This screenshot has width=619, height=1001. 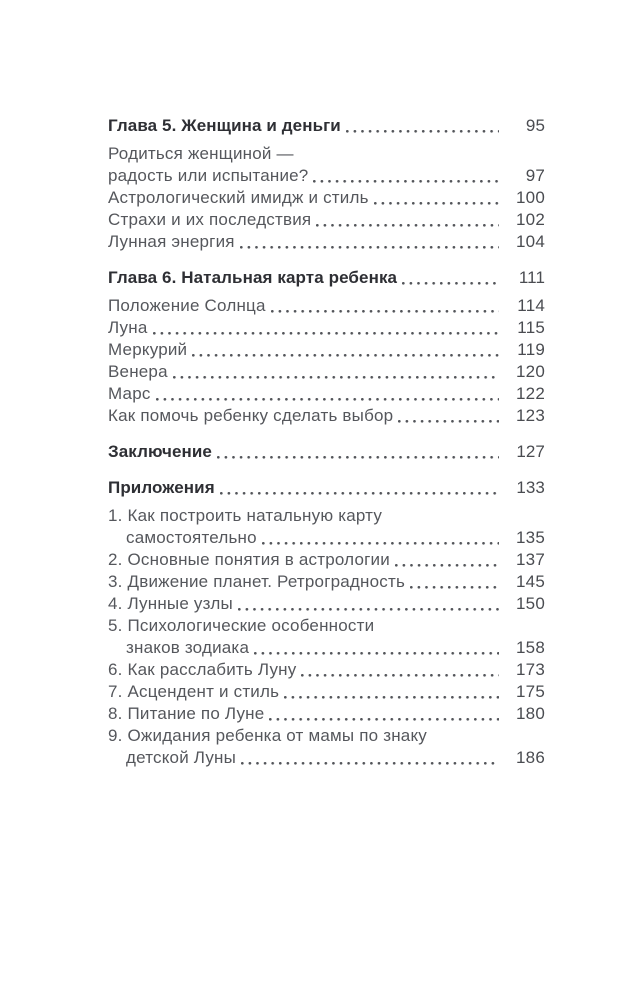 I want to click on toc-item-label: 9. Ожидания ребенка от мамы по знаку, so click(x=267, y=735).